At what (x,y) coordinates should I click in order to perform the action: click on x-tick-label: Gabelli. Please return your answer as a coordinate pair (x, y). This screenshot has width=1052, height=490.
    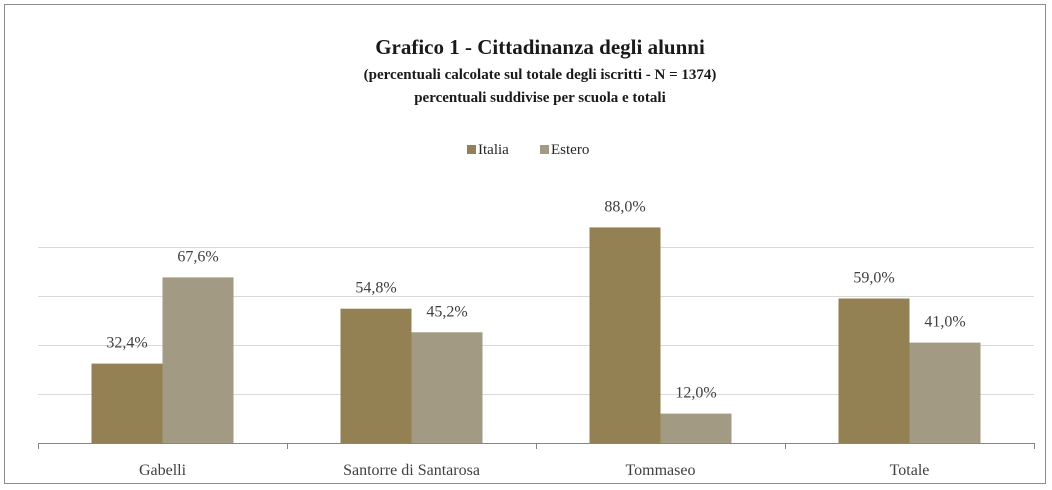
    Looking at the image, I should click on (163, 470).